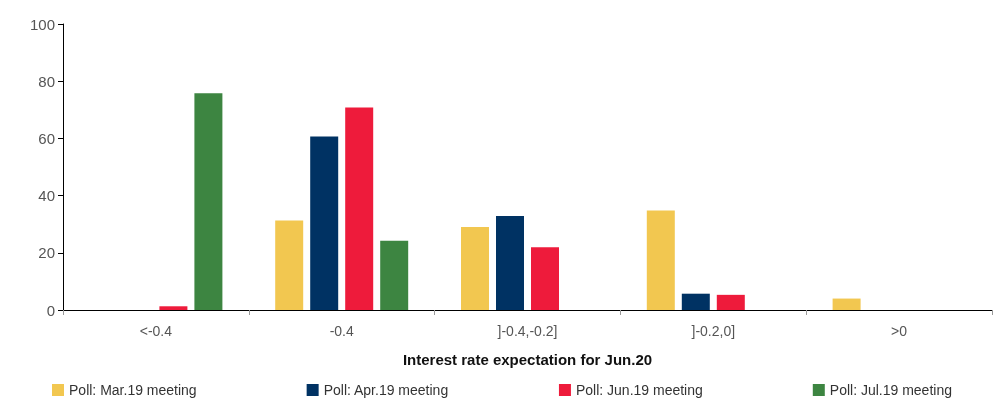  Describe the element at coordinates (527, 331) in the screenshot. I see `x-tick-label: ]-0.4,-0.2]` at that location.